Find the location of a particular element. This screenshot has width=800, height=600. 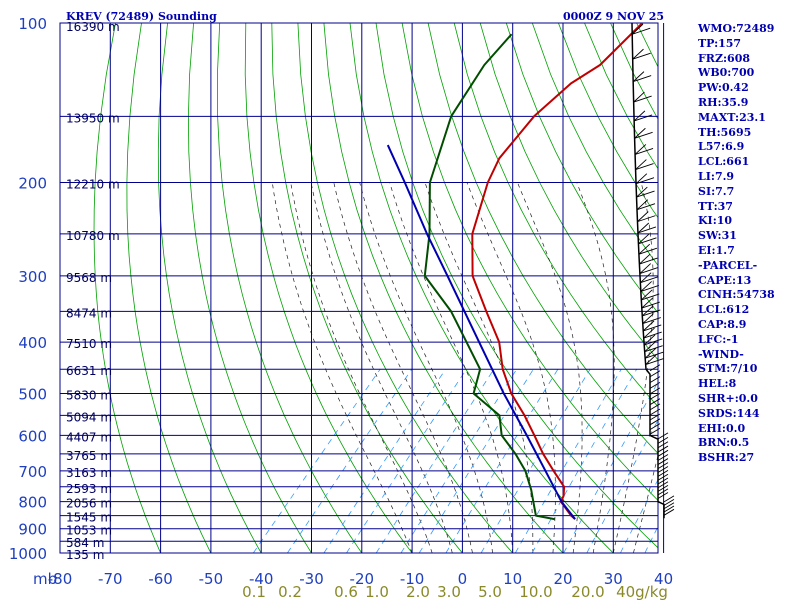

index-line: LCL:661 is located at coordinates (724, 162).